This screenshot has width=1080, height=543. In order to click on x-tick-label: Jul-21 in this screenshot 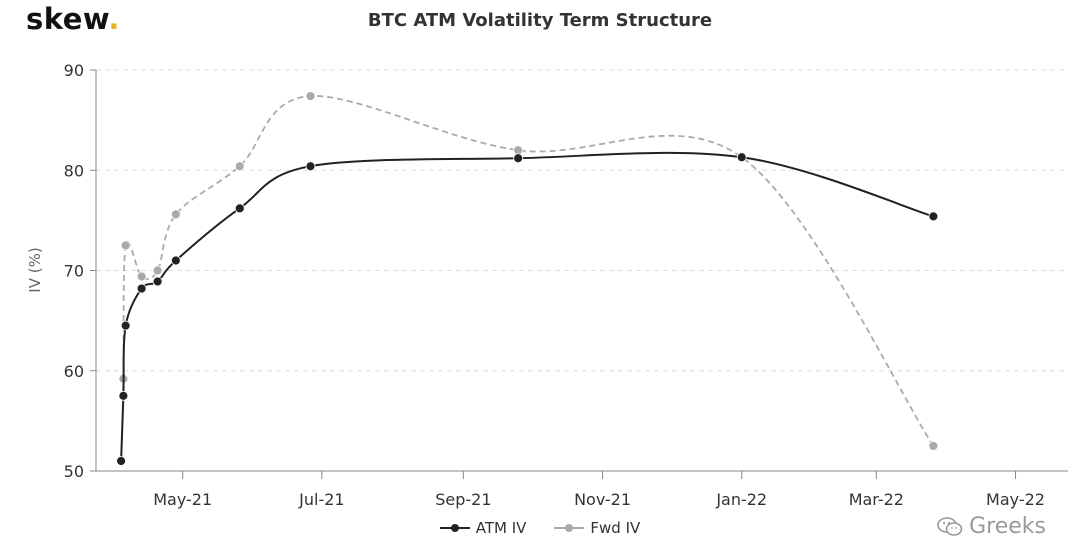, I will do `click(321, 499)`.